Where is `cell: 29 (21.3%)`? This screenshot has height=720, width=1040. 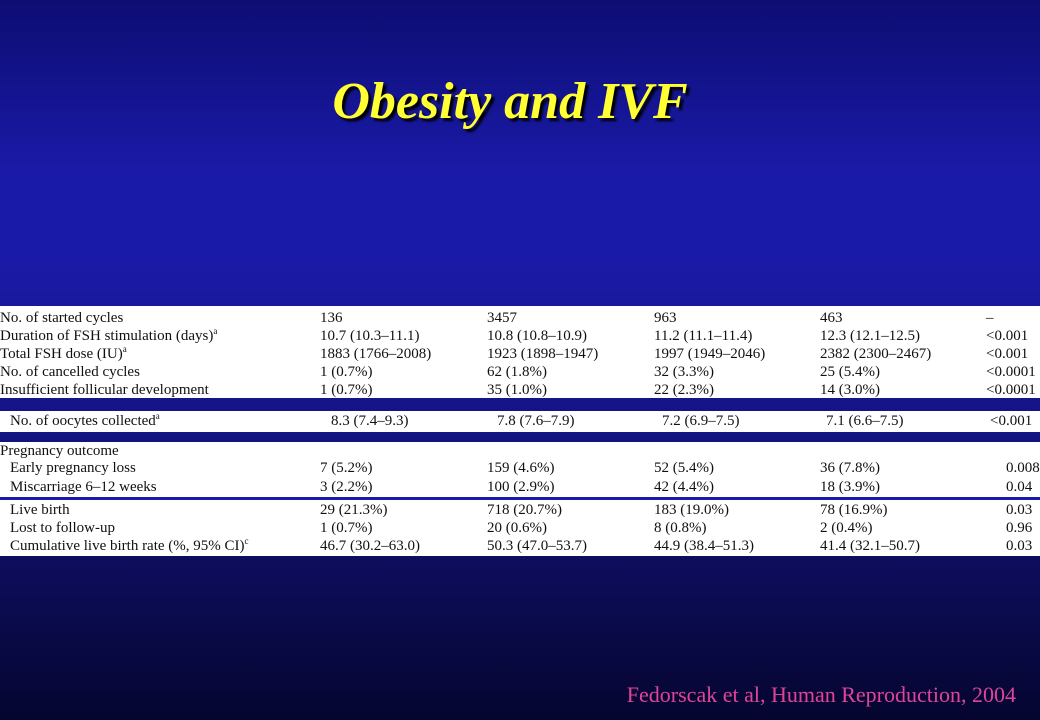
cell: 29 (21.3%) is located at coordinates (354, 510).